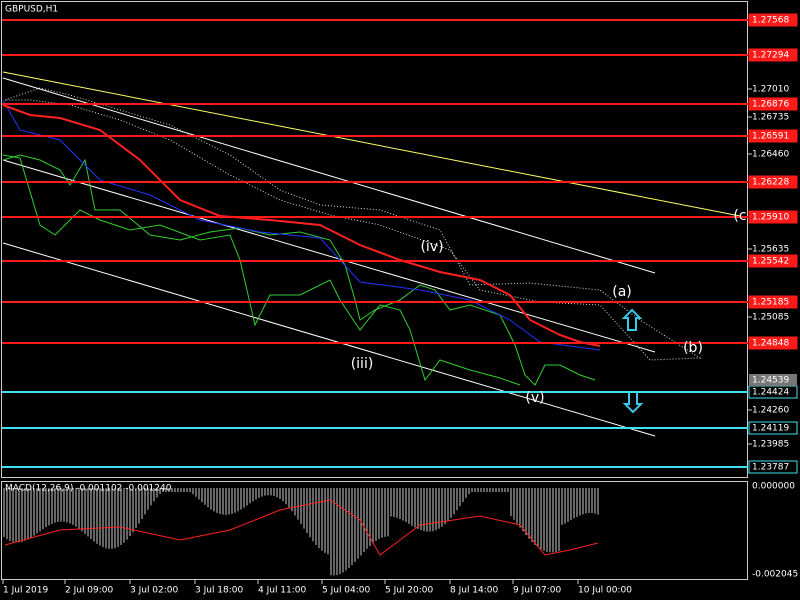 Image resolution: width=800 pixels, height=600 pixels. I want to click on macd-title: MACD(12,26,9) -0.001102 -0.001240, so click(88, 489).